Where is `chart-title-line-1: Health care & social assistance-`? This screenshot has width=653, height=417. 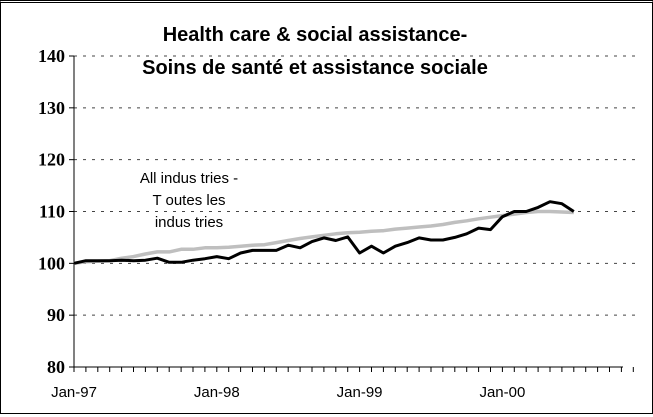
chart-title-line-1: Health care & social assistance- is located at coordinates (315, 35).